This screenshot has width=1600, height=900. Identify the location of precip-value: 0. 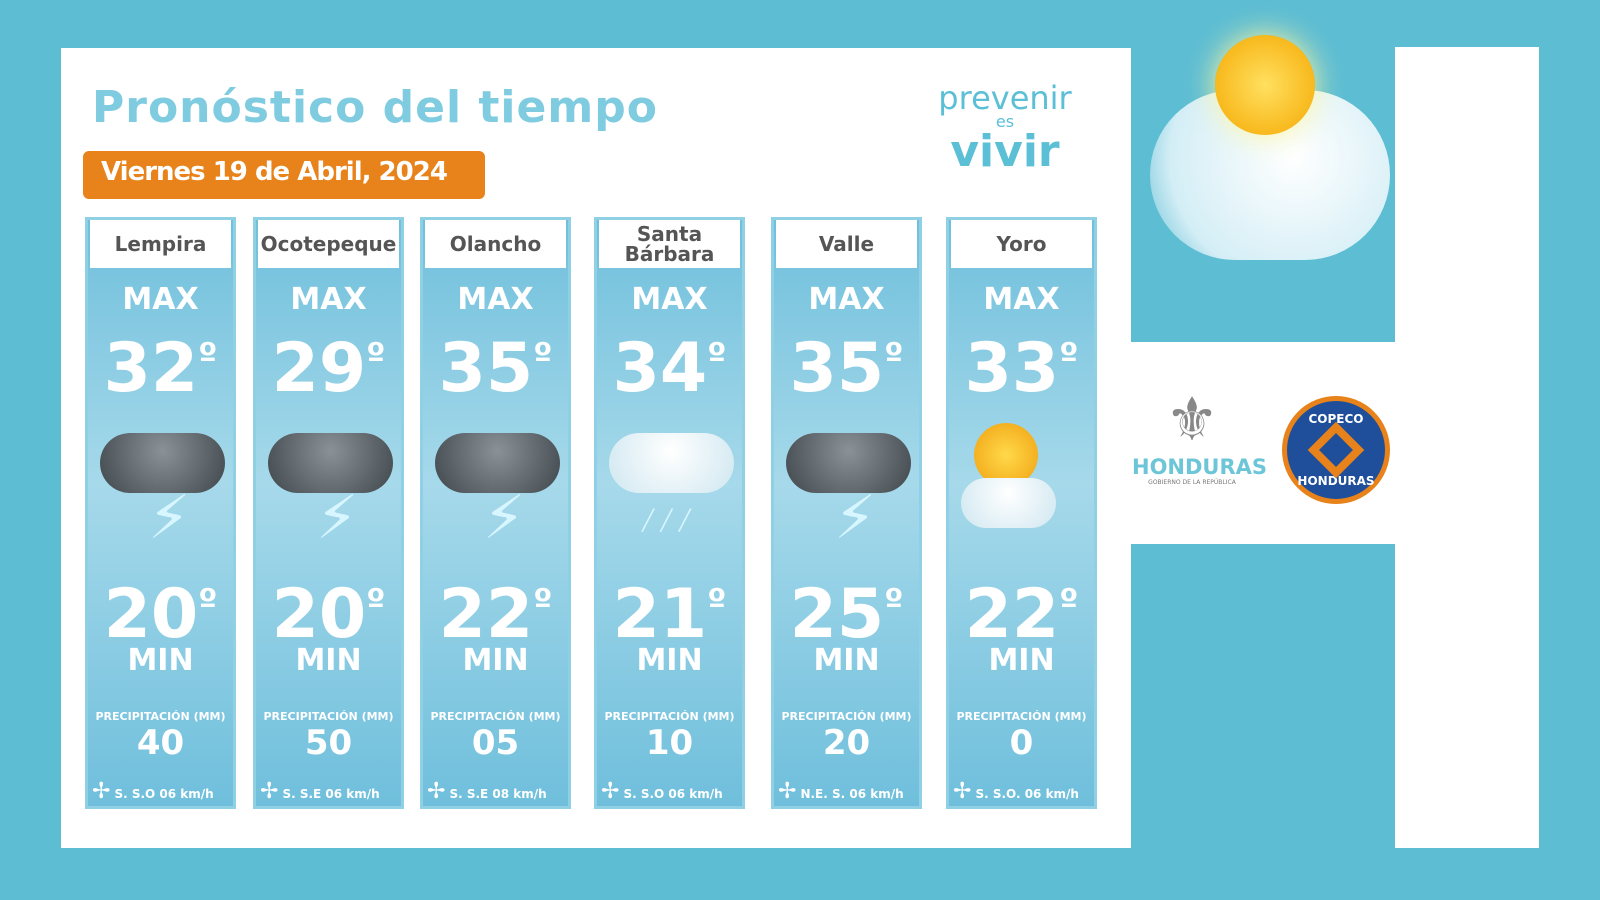
(1021, 743).